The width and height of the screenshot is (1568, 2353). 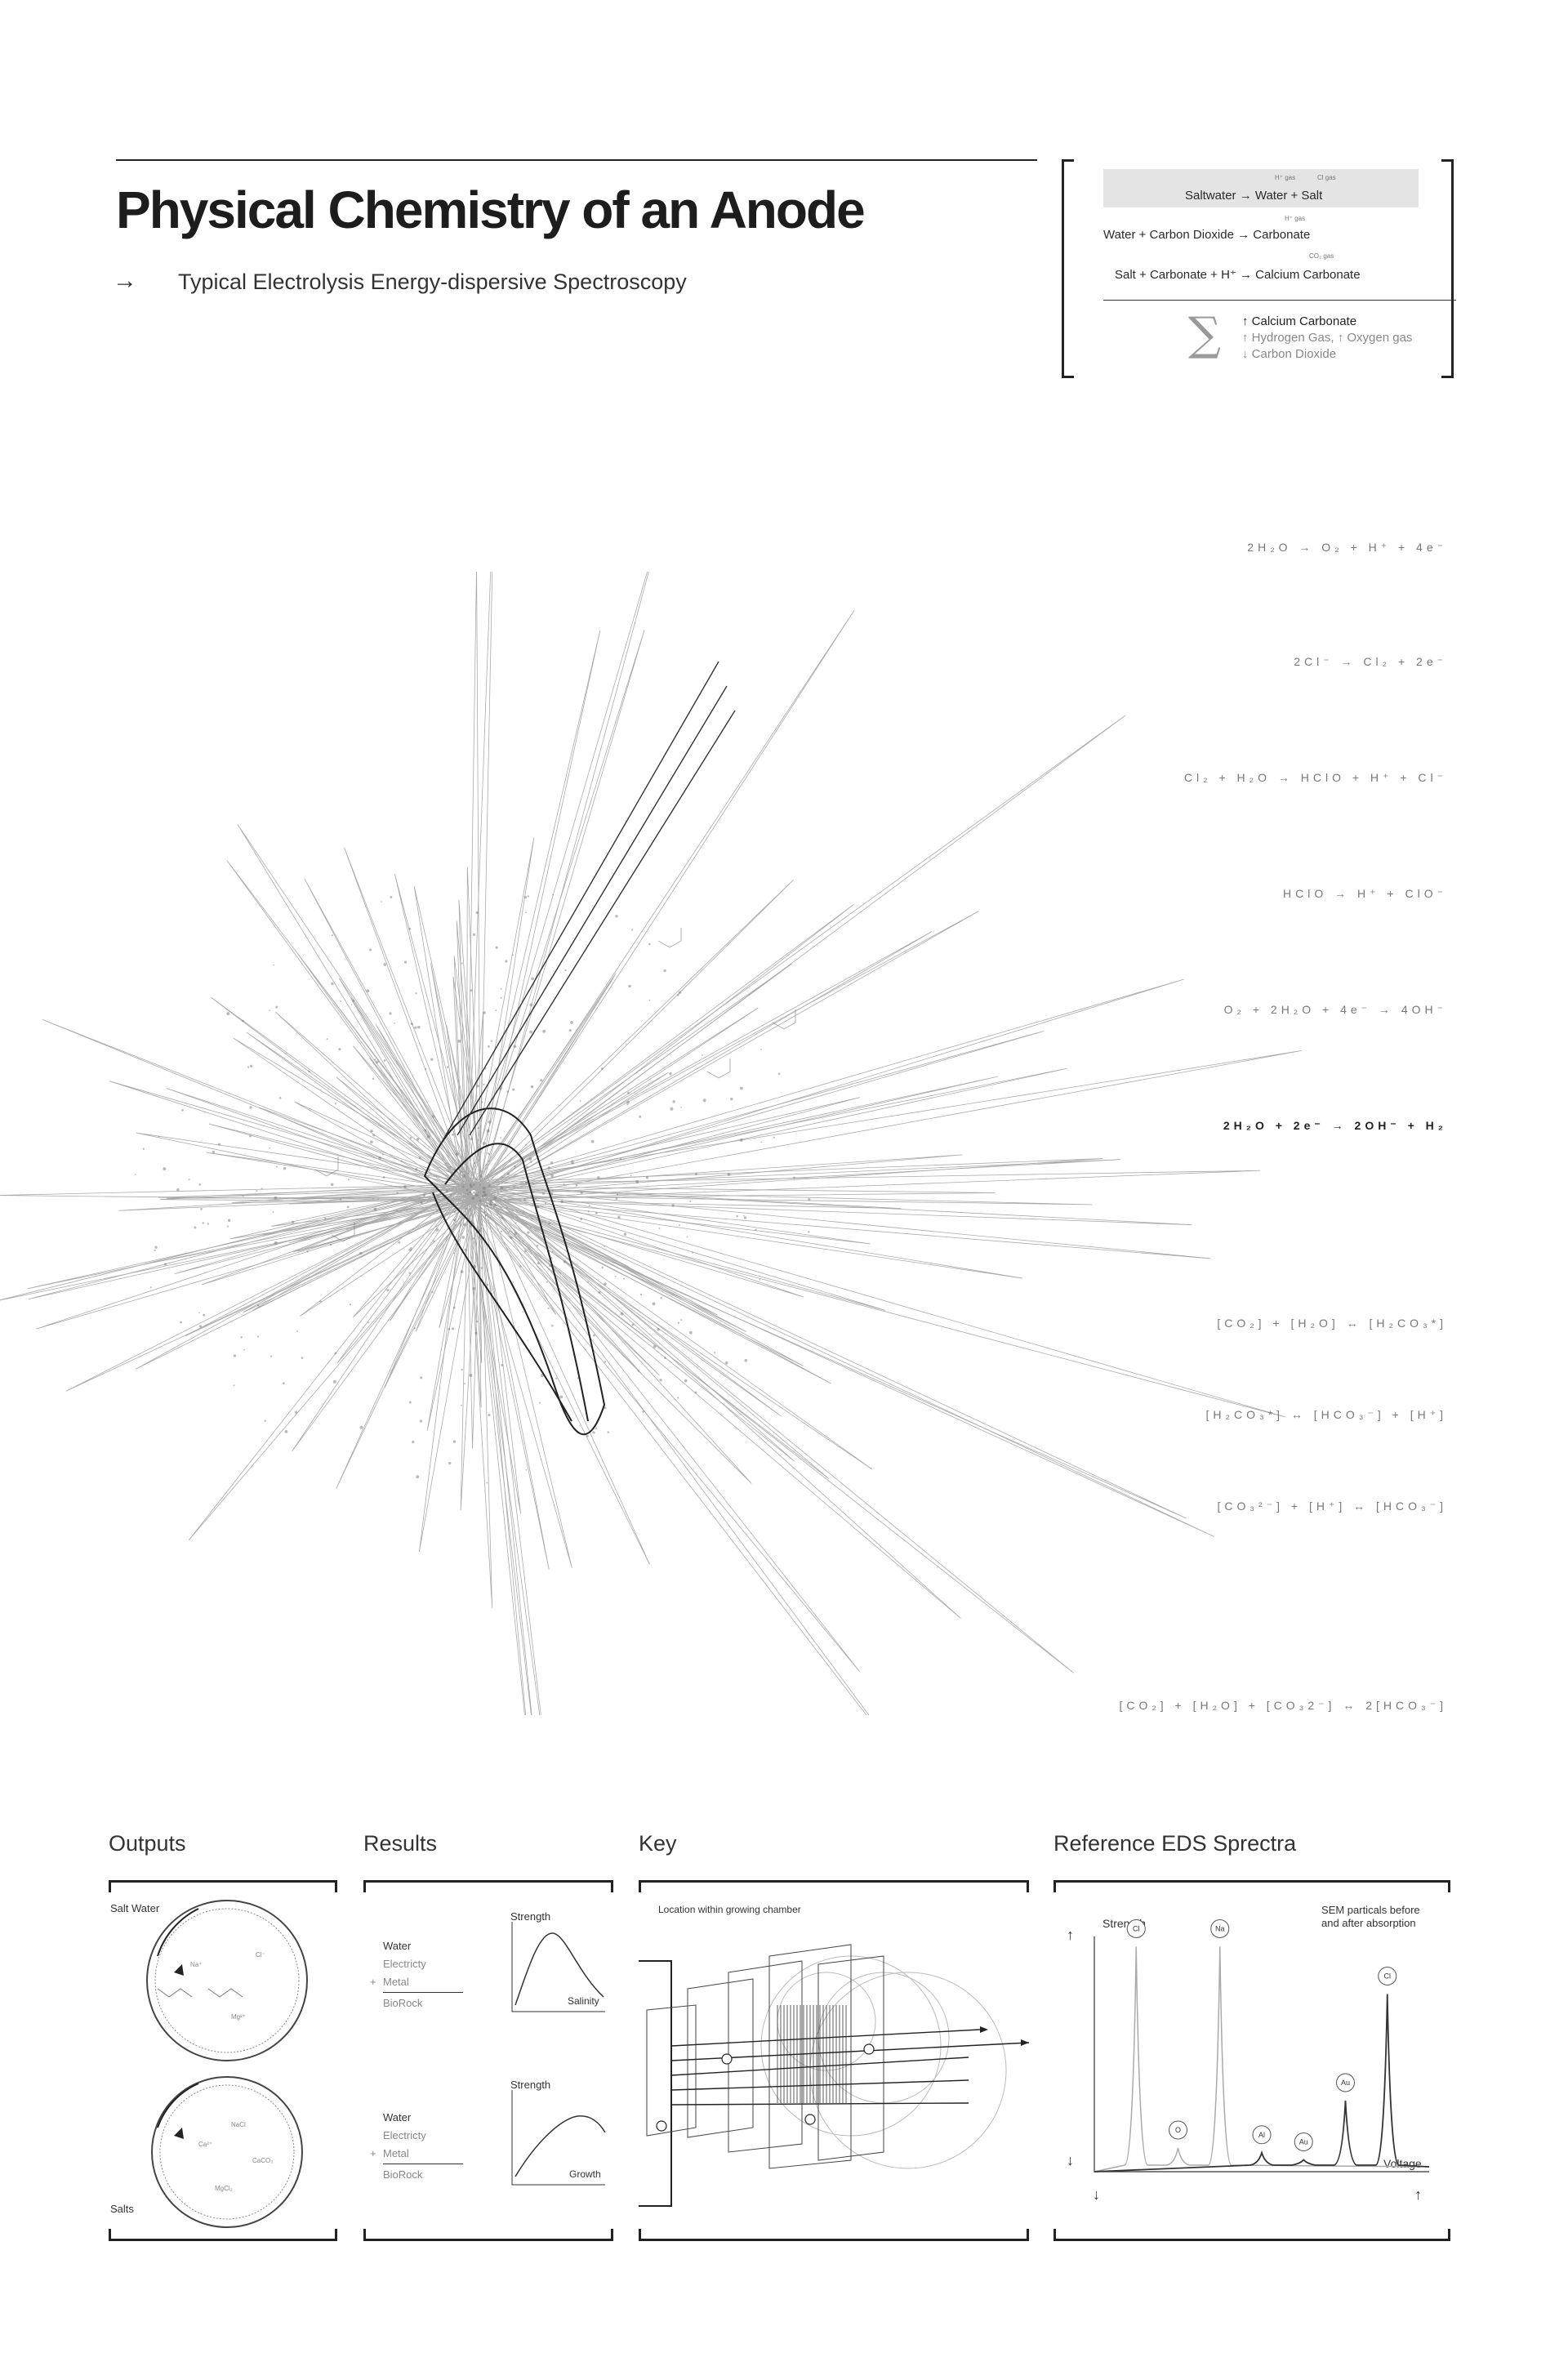 I want to click on reaction-line-2: Water + Carbon Dioxide → Carbonate, so click(x=1207, y=235).